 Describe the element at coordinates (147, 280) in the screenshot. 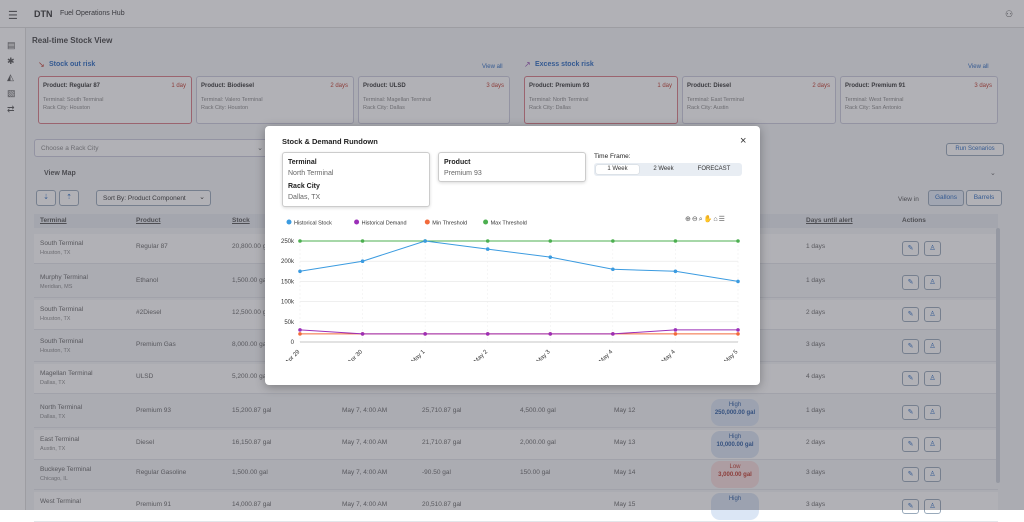

I see `cell-product: Ethanol` at that location.